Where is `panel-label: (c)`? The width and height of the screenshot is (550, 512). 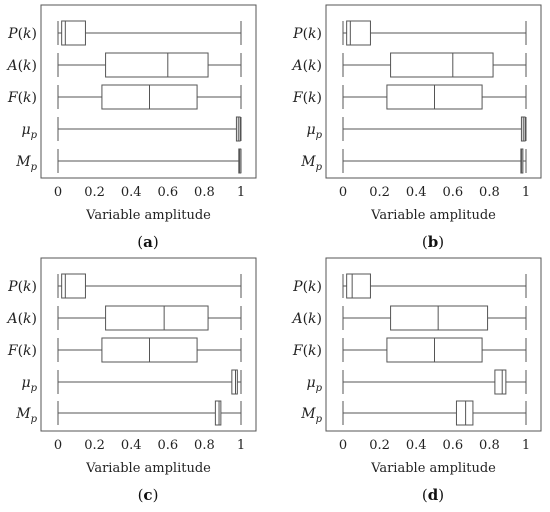 panel-label: (c) is located at coordinates (148, 495).